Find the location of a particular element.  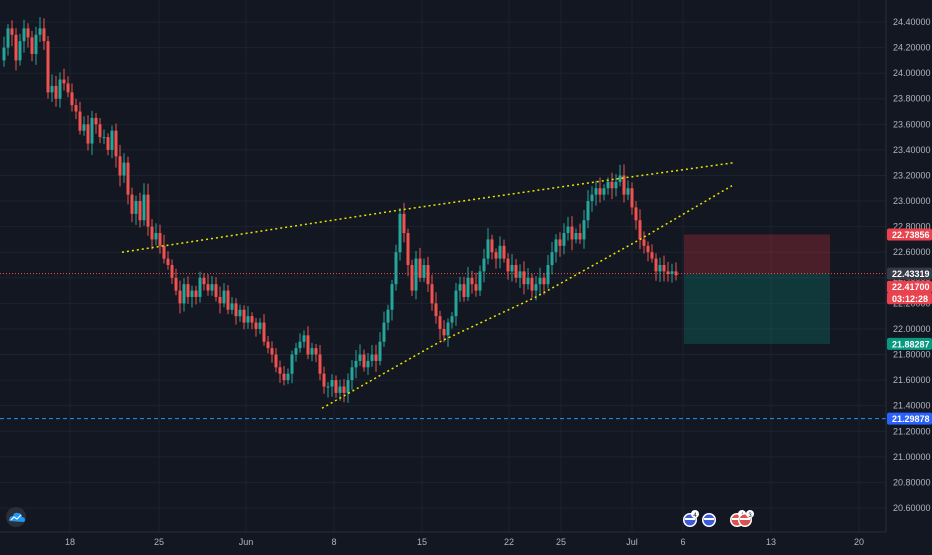

flag-eu-icon: 3 is located at coordinates (746, 518).